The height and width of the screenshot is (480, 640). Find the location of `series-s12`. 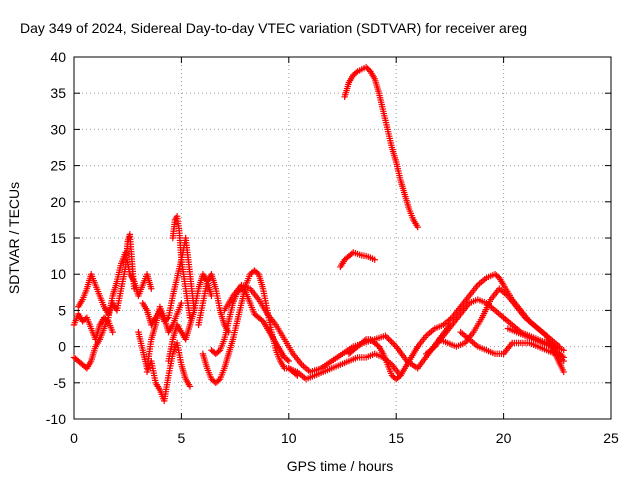

series-s12 is located at coordinates (250, 325).